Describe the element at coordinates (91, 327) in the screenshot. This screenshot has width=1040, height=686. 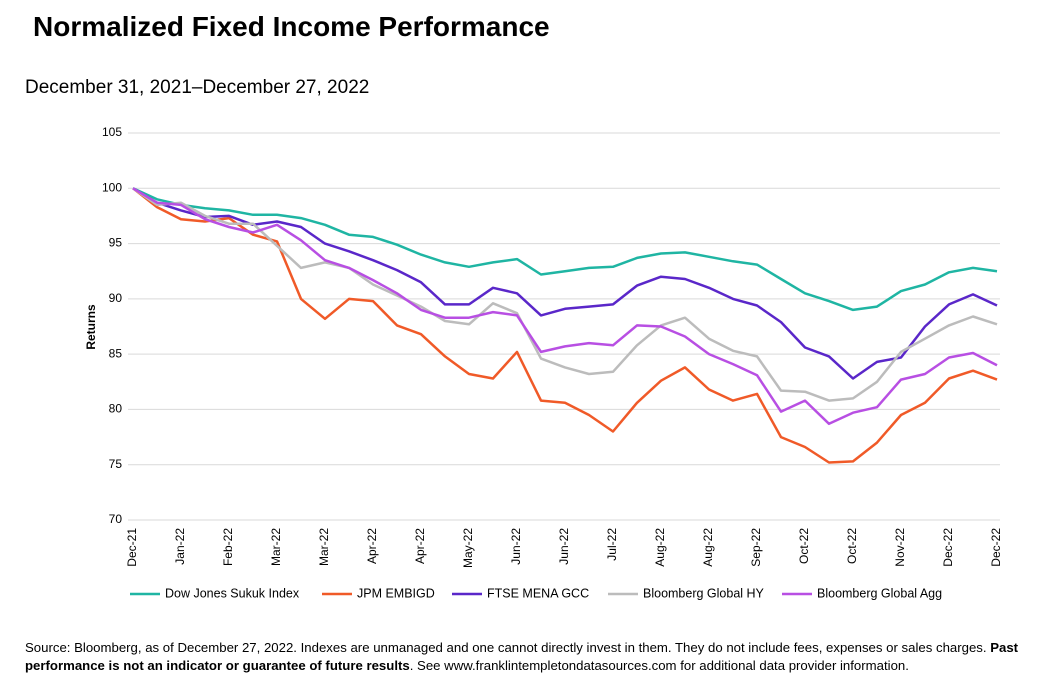
I see `y-axis-label: Returns` at that location.